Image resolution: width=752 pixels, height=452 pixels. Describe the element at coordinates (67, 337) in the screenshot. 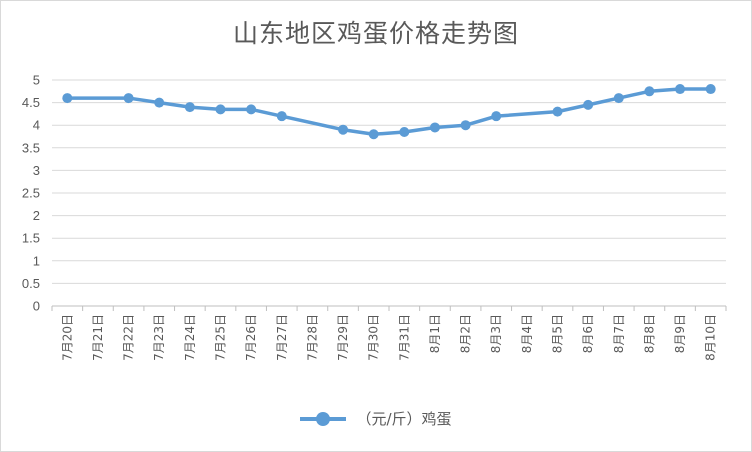

I see `x-tick-label: 7月20日` at that location.